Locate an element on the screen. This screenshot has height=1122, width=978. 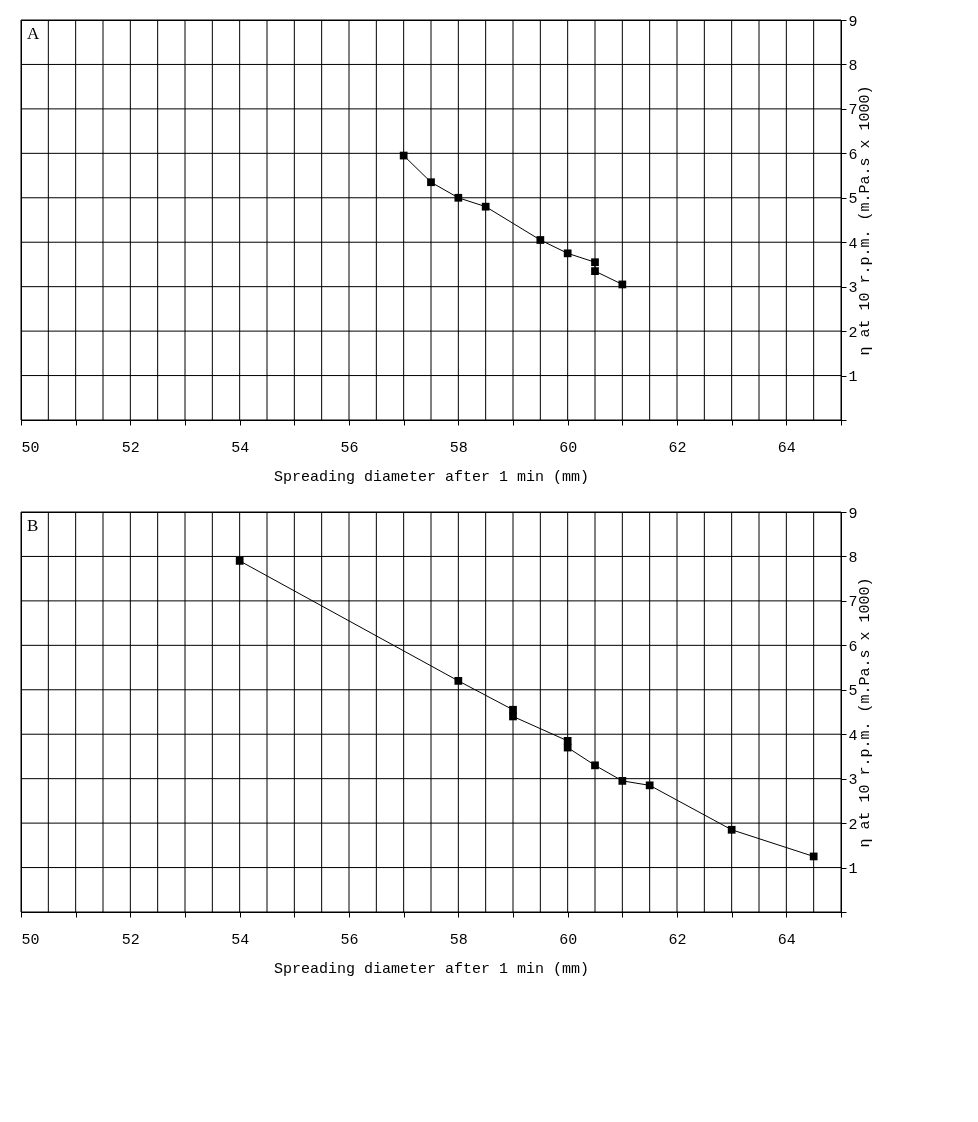
annotation: A is located at coordinates (33, 33).